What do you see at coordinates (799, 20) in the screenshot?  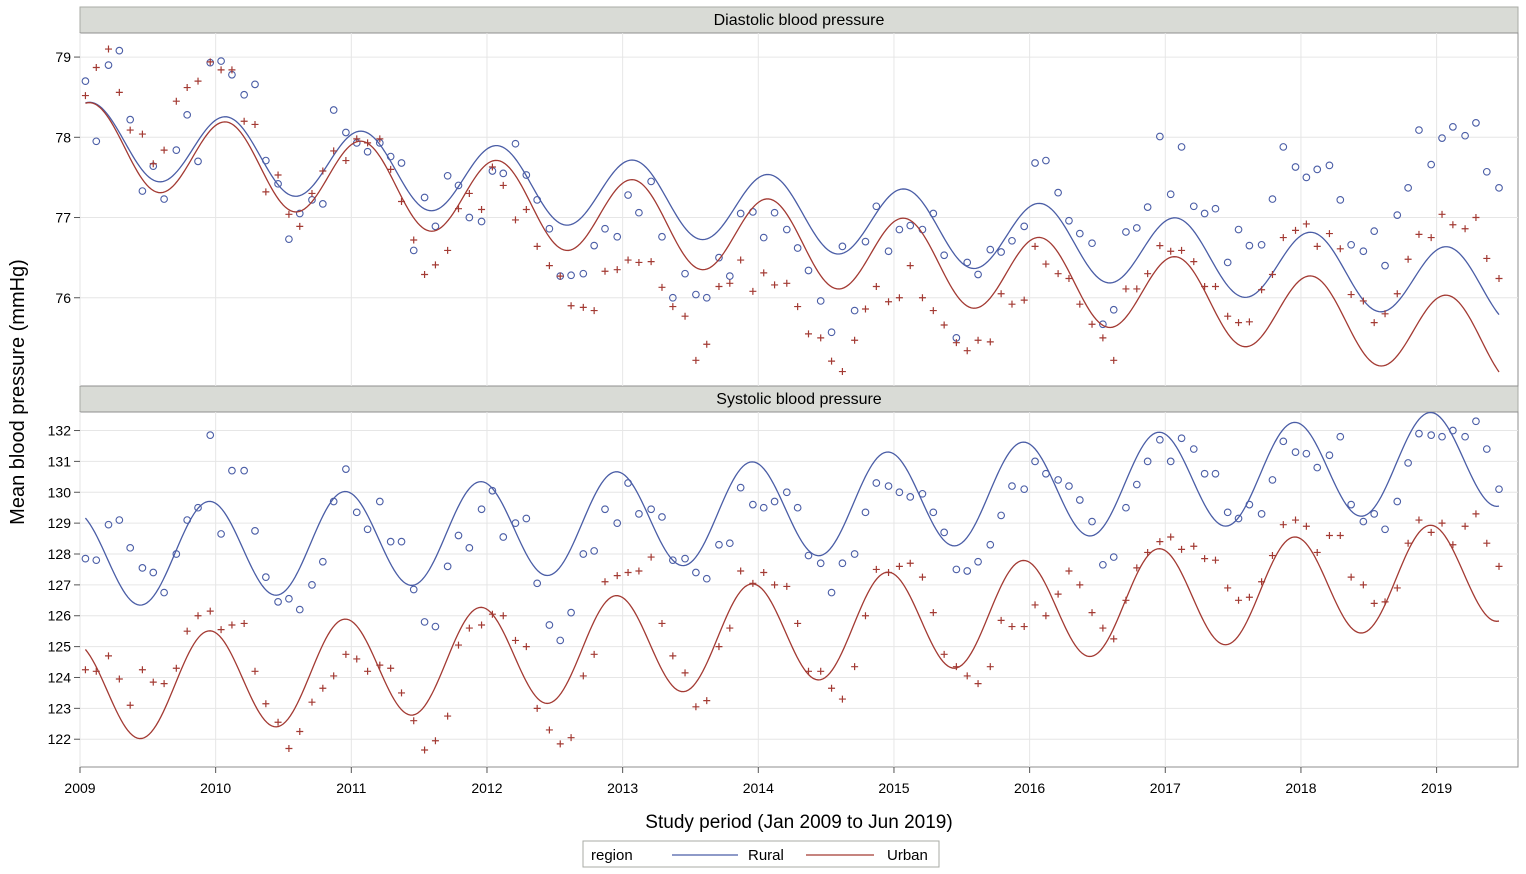 I see `panel-diastolic-header: Diastolic blood pressure` at bounding box center [799, 20].